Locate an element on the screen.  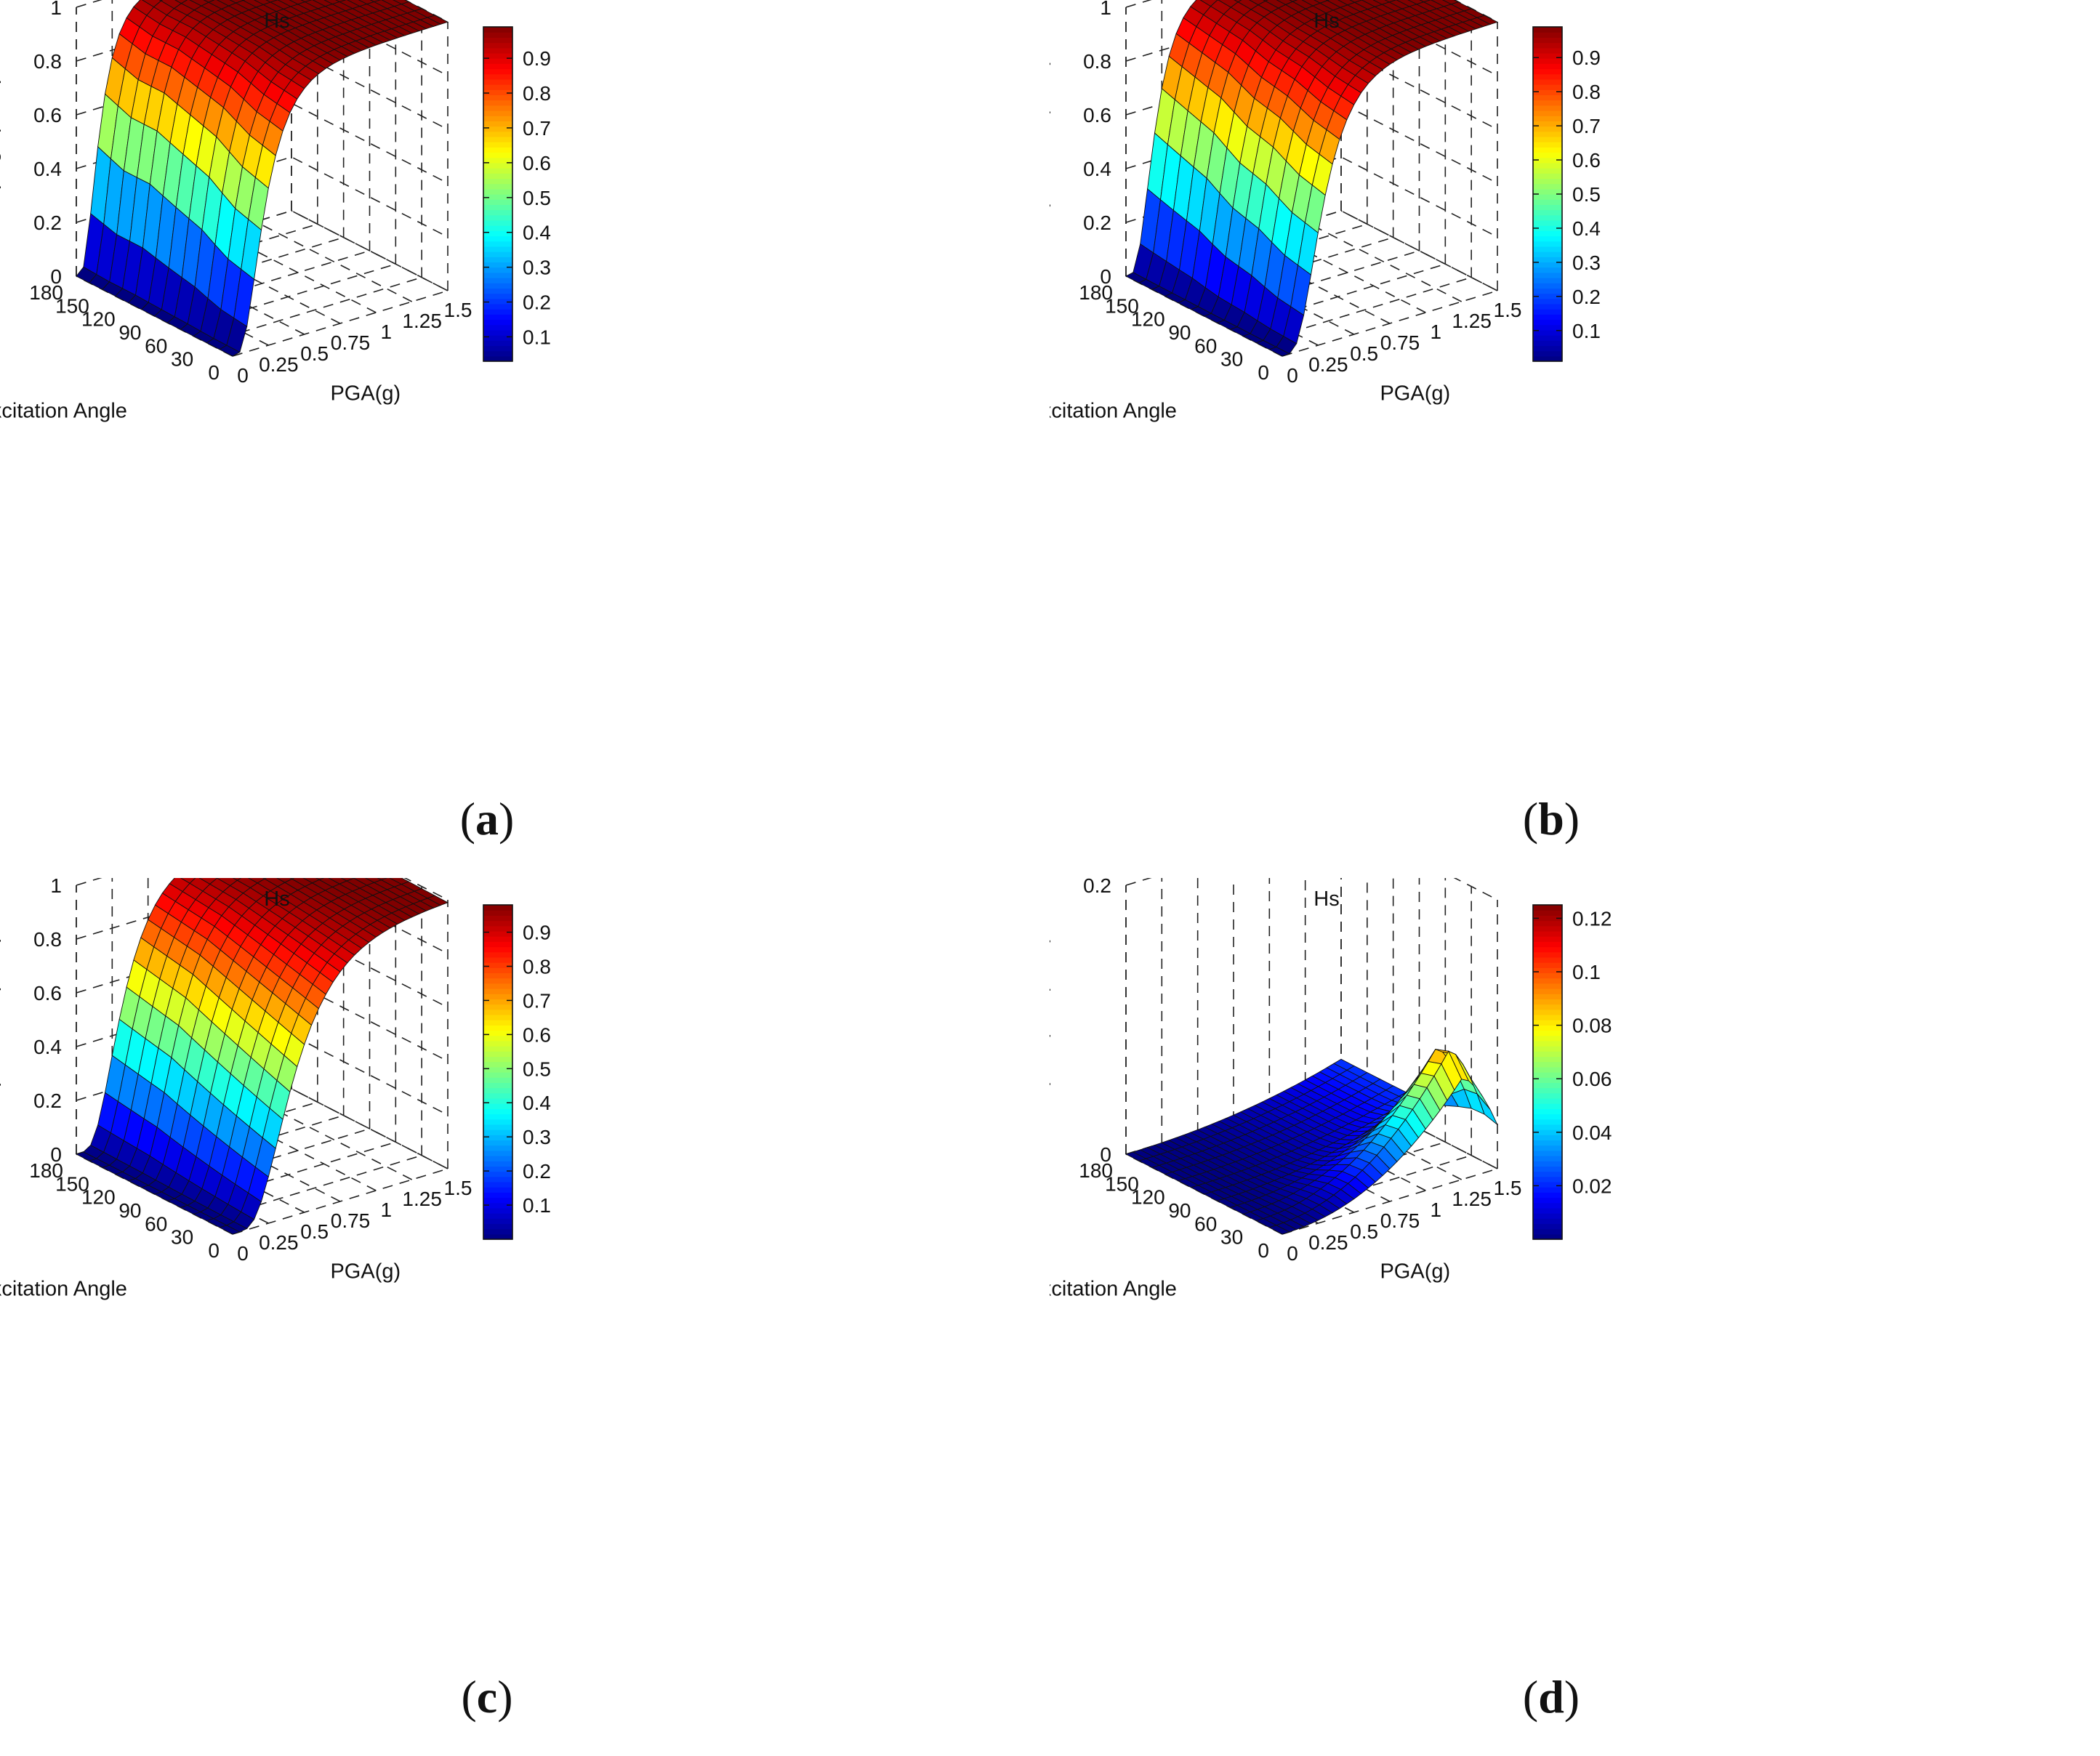
z-tick-label: 0.6 is located at coordinates (48, 115).